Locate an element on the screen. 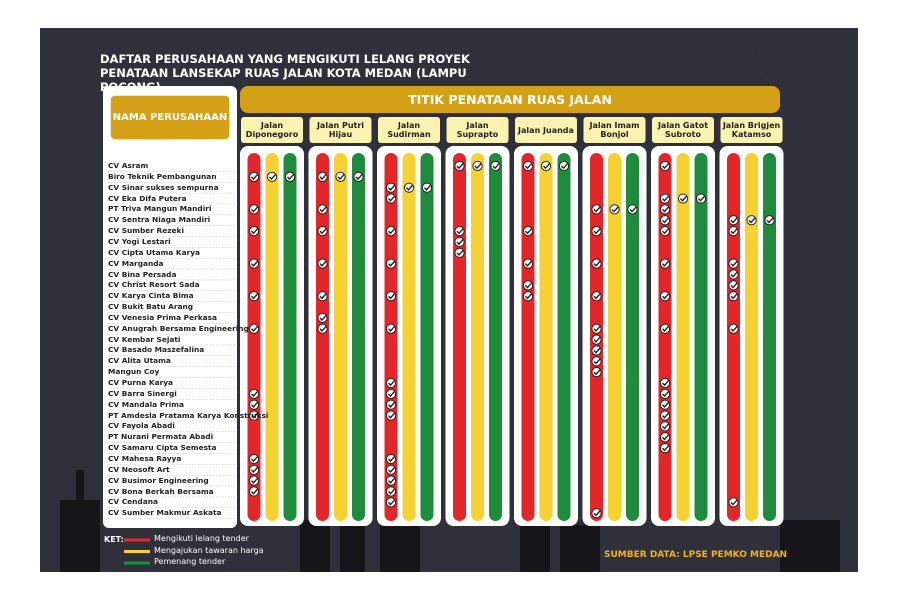 This screenshot has width=900, height=600. company-name: CV Cendana is located at coordinates (133, 502).